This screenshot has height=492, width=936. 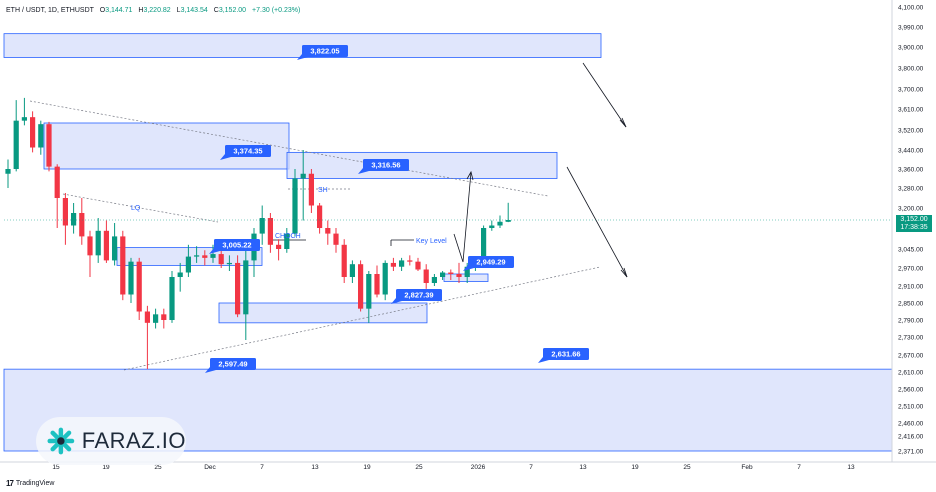 I want to click on high-value: 3,220.82, so click(x=157, y=10).